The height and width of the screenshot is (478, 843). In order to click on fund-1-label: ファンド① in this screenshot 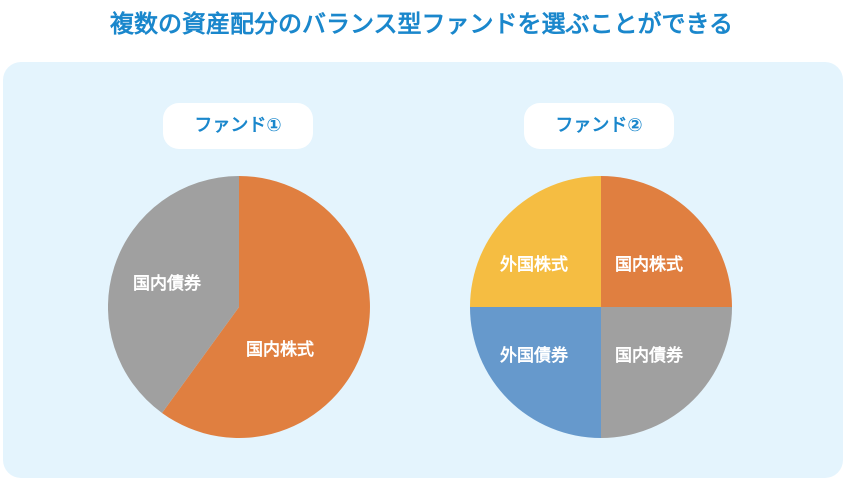, I will do `click(238, 126)`.